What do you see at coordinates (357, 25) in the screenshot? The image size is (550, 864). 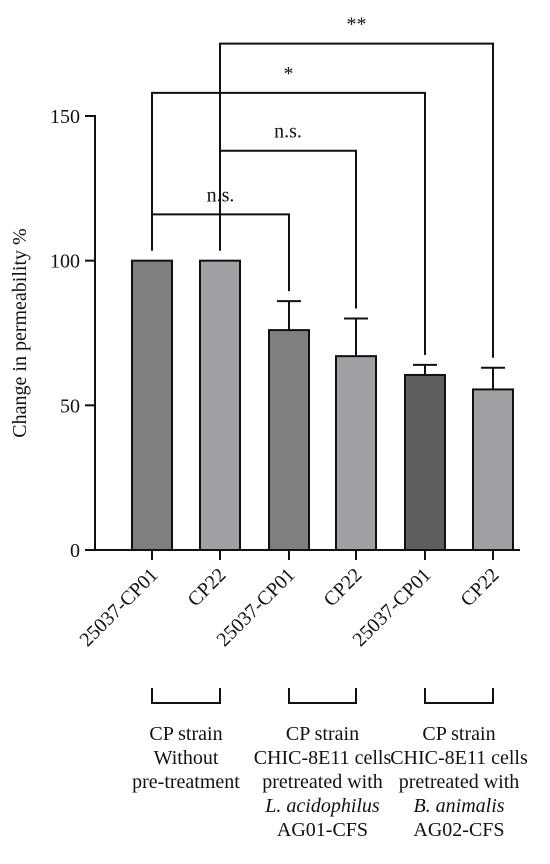 I see `significance-label: **` at bounding box center [357, 25].